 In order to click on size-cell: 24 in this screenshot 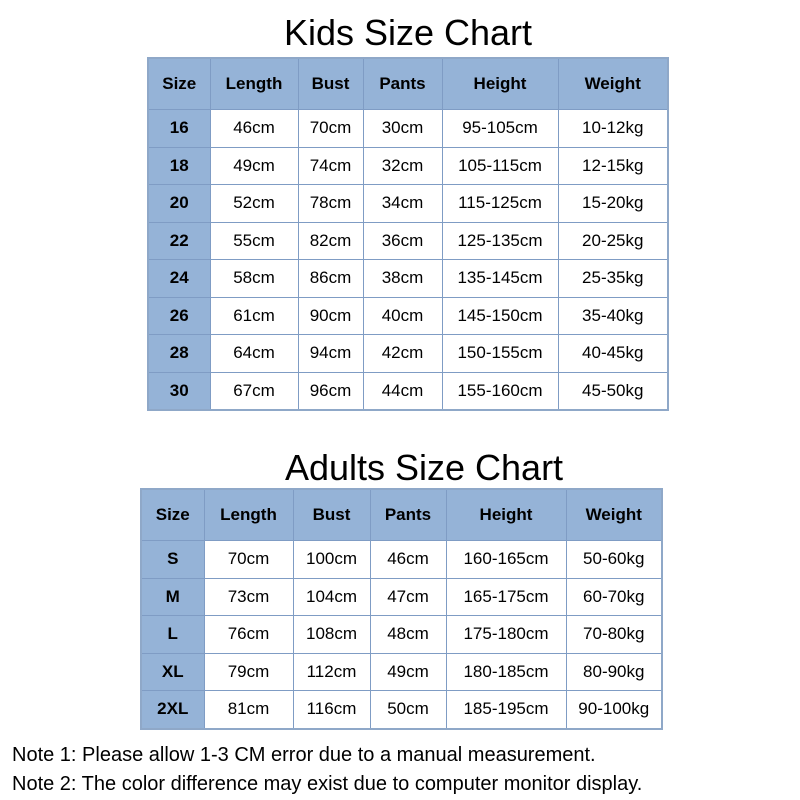, I will do `click(179, 278)`.